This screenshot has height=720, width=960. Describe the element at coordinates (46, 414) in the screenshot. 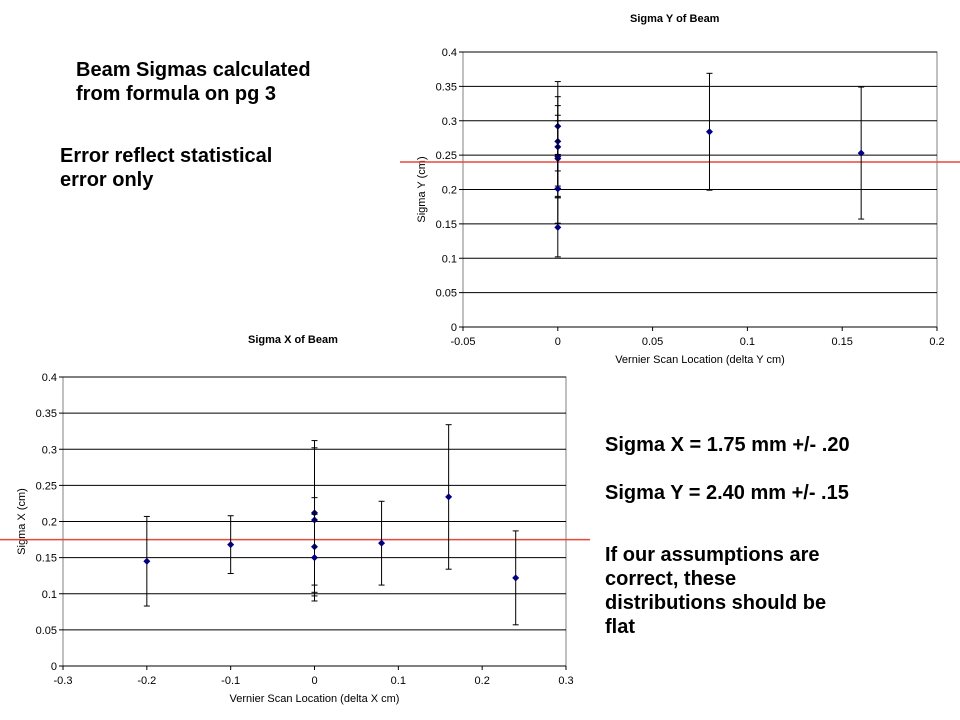

I see `sigma-x-y-tick-label: 0.35` at that location.